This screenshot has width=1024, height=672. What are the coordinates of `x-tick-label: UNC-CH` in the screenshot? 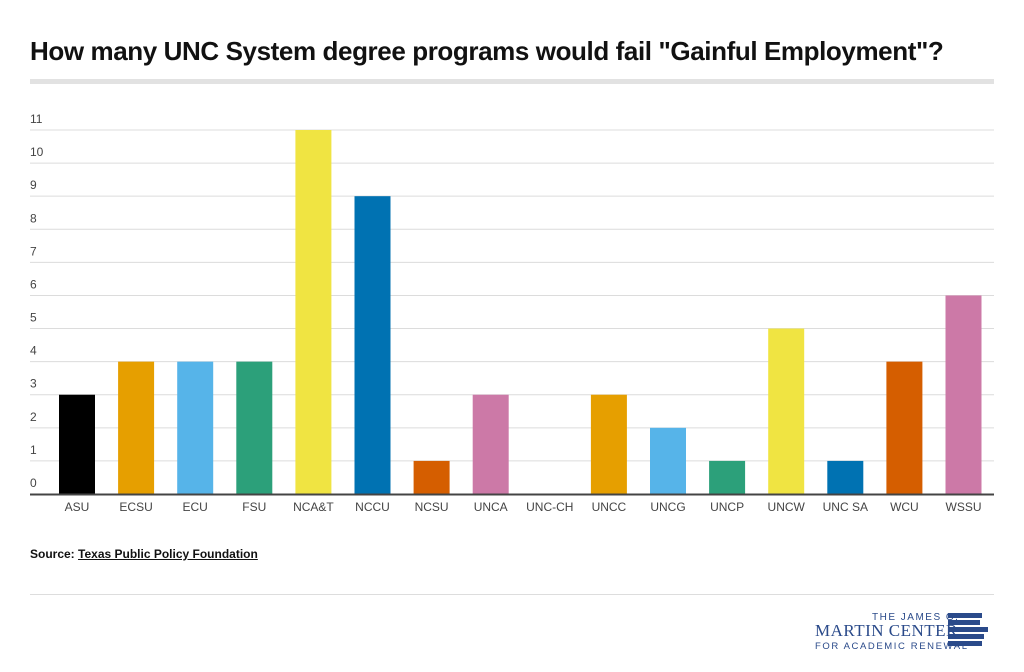 It's located at (549, 507).